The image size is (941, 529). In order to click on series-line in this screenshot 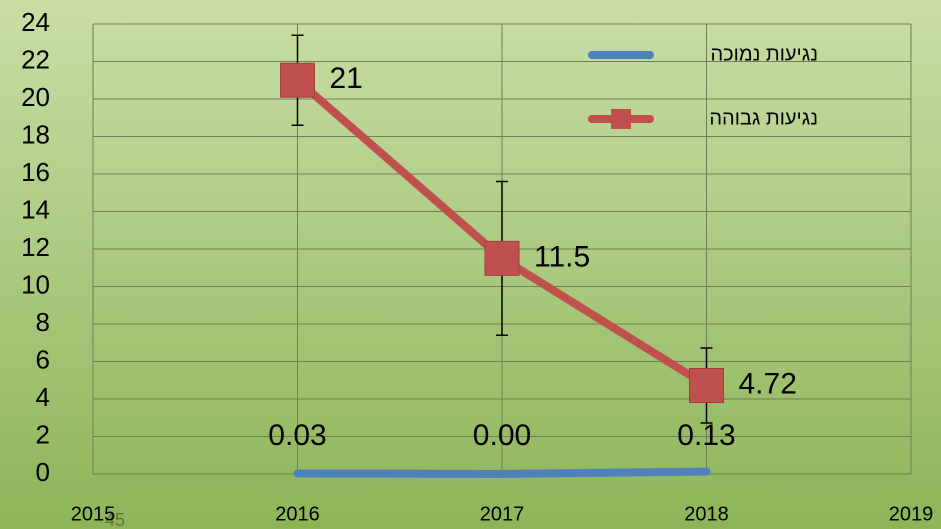, I will do `click(502, 472)`.